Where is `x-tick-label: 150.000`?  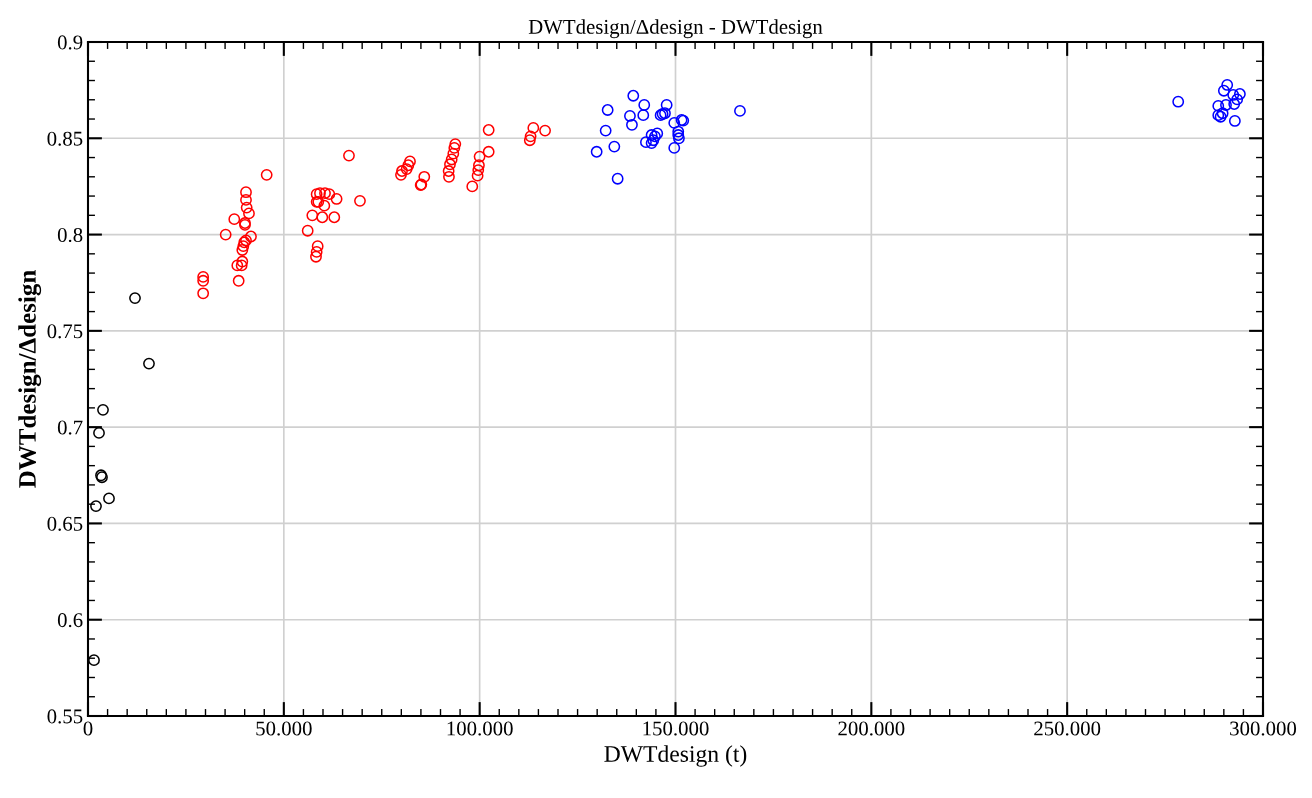
x-tick-label: 150.000 is located at coordinates (676, 728).